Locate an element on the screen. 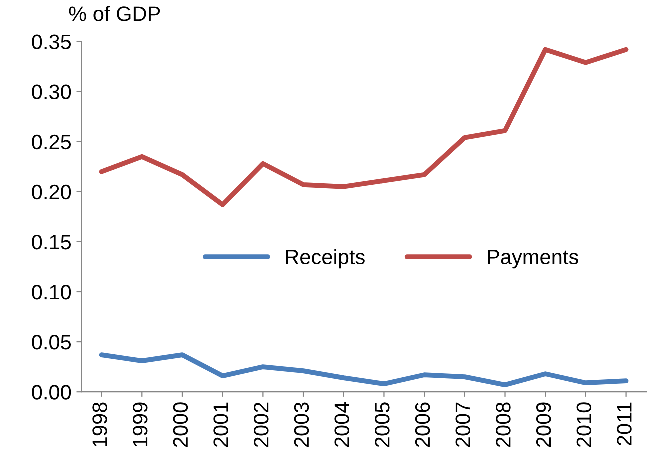 The height and width of the screenshot is (464, 653). y-tick-label: 0.10 is located at coordinates (52, 292).